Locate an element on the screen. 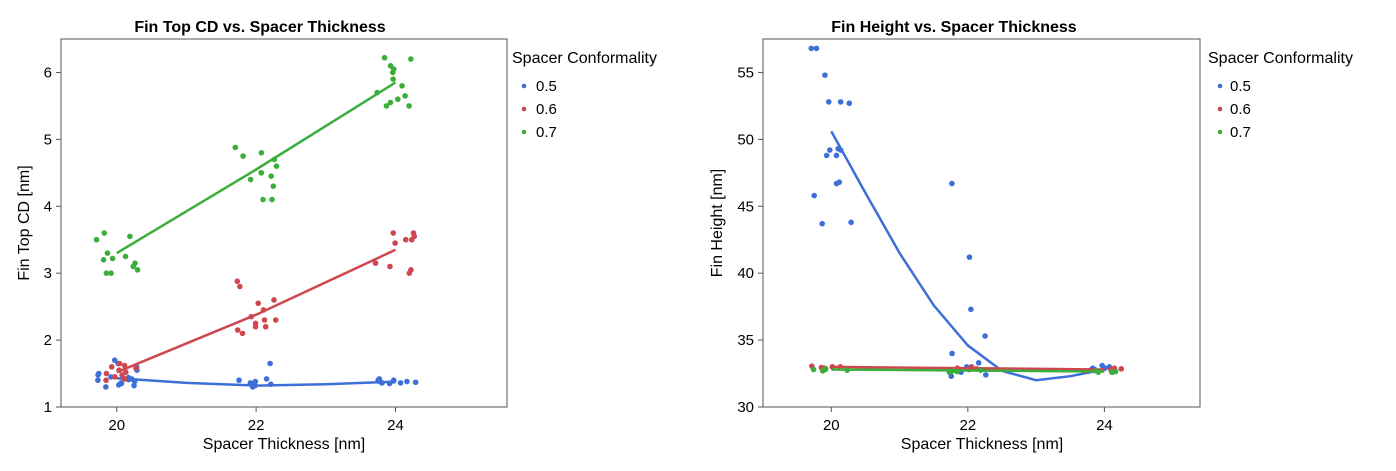  legend-label-0.7: 0.7 is located at coordinates (1240, 132).